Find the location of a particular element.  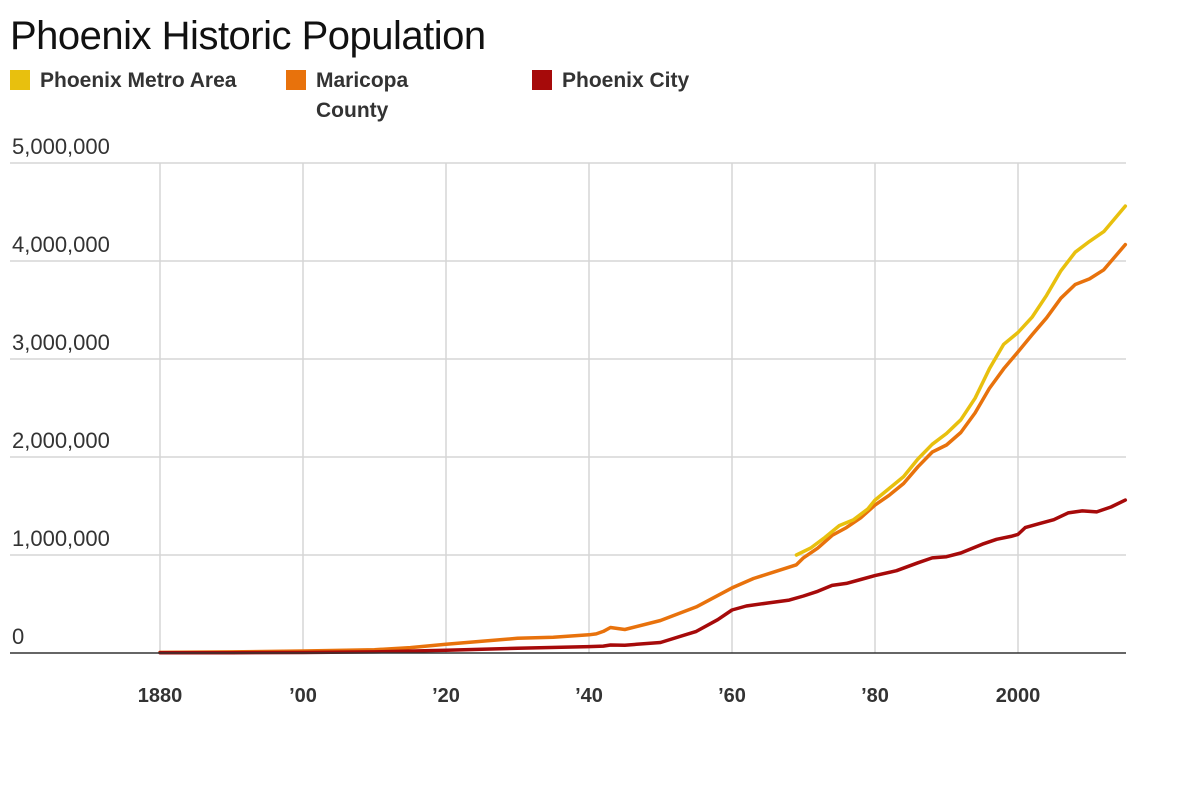

legend-label-city: Phoenix City is located at coordinates (626, 80).